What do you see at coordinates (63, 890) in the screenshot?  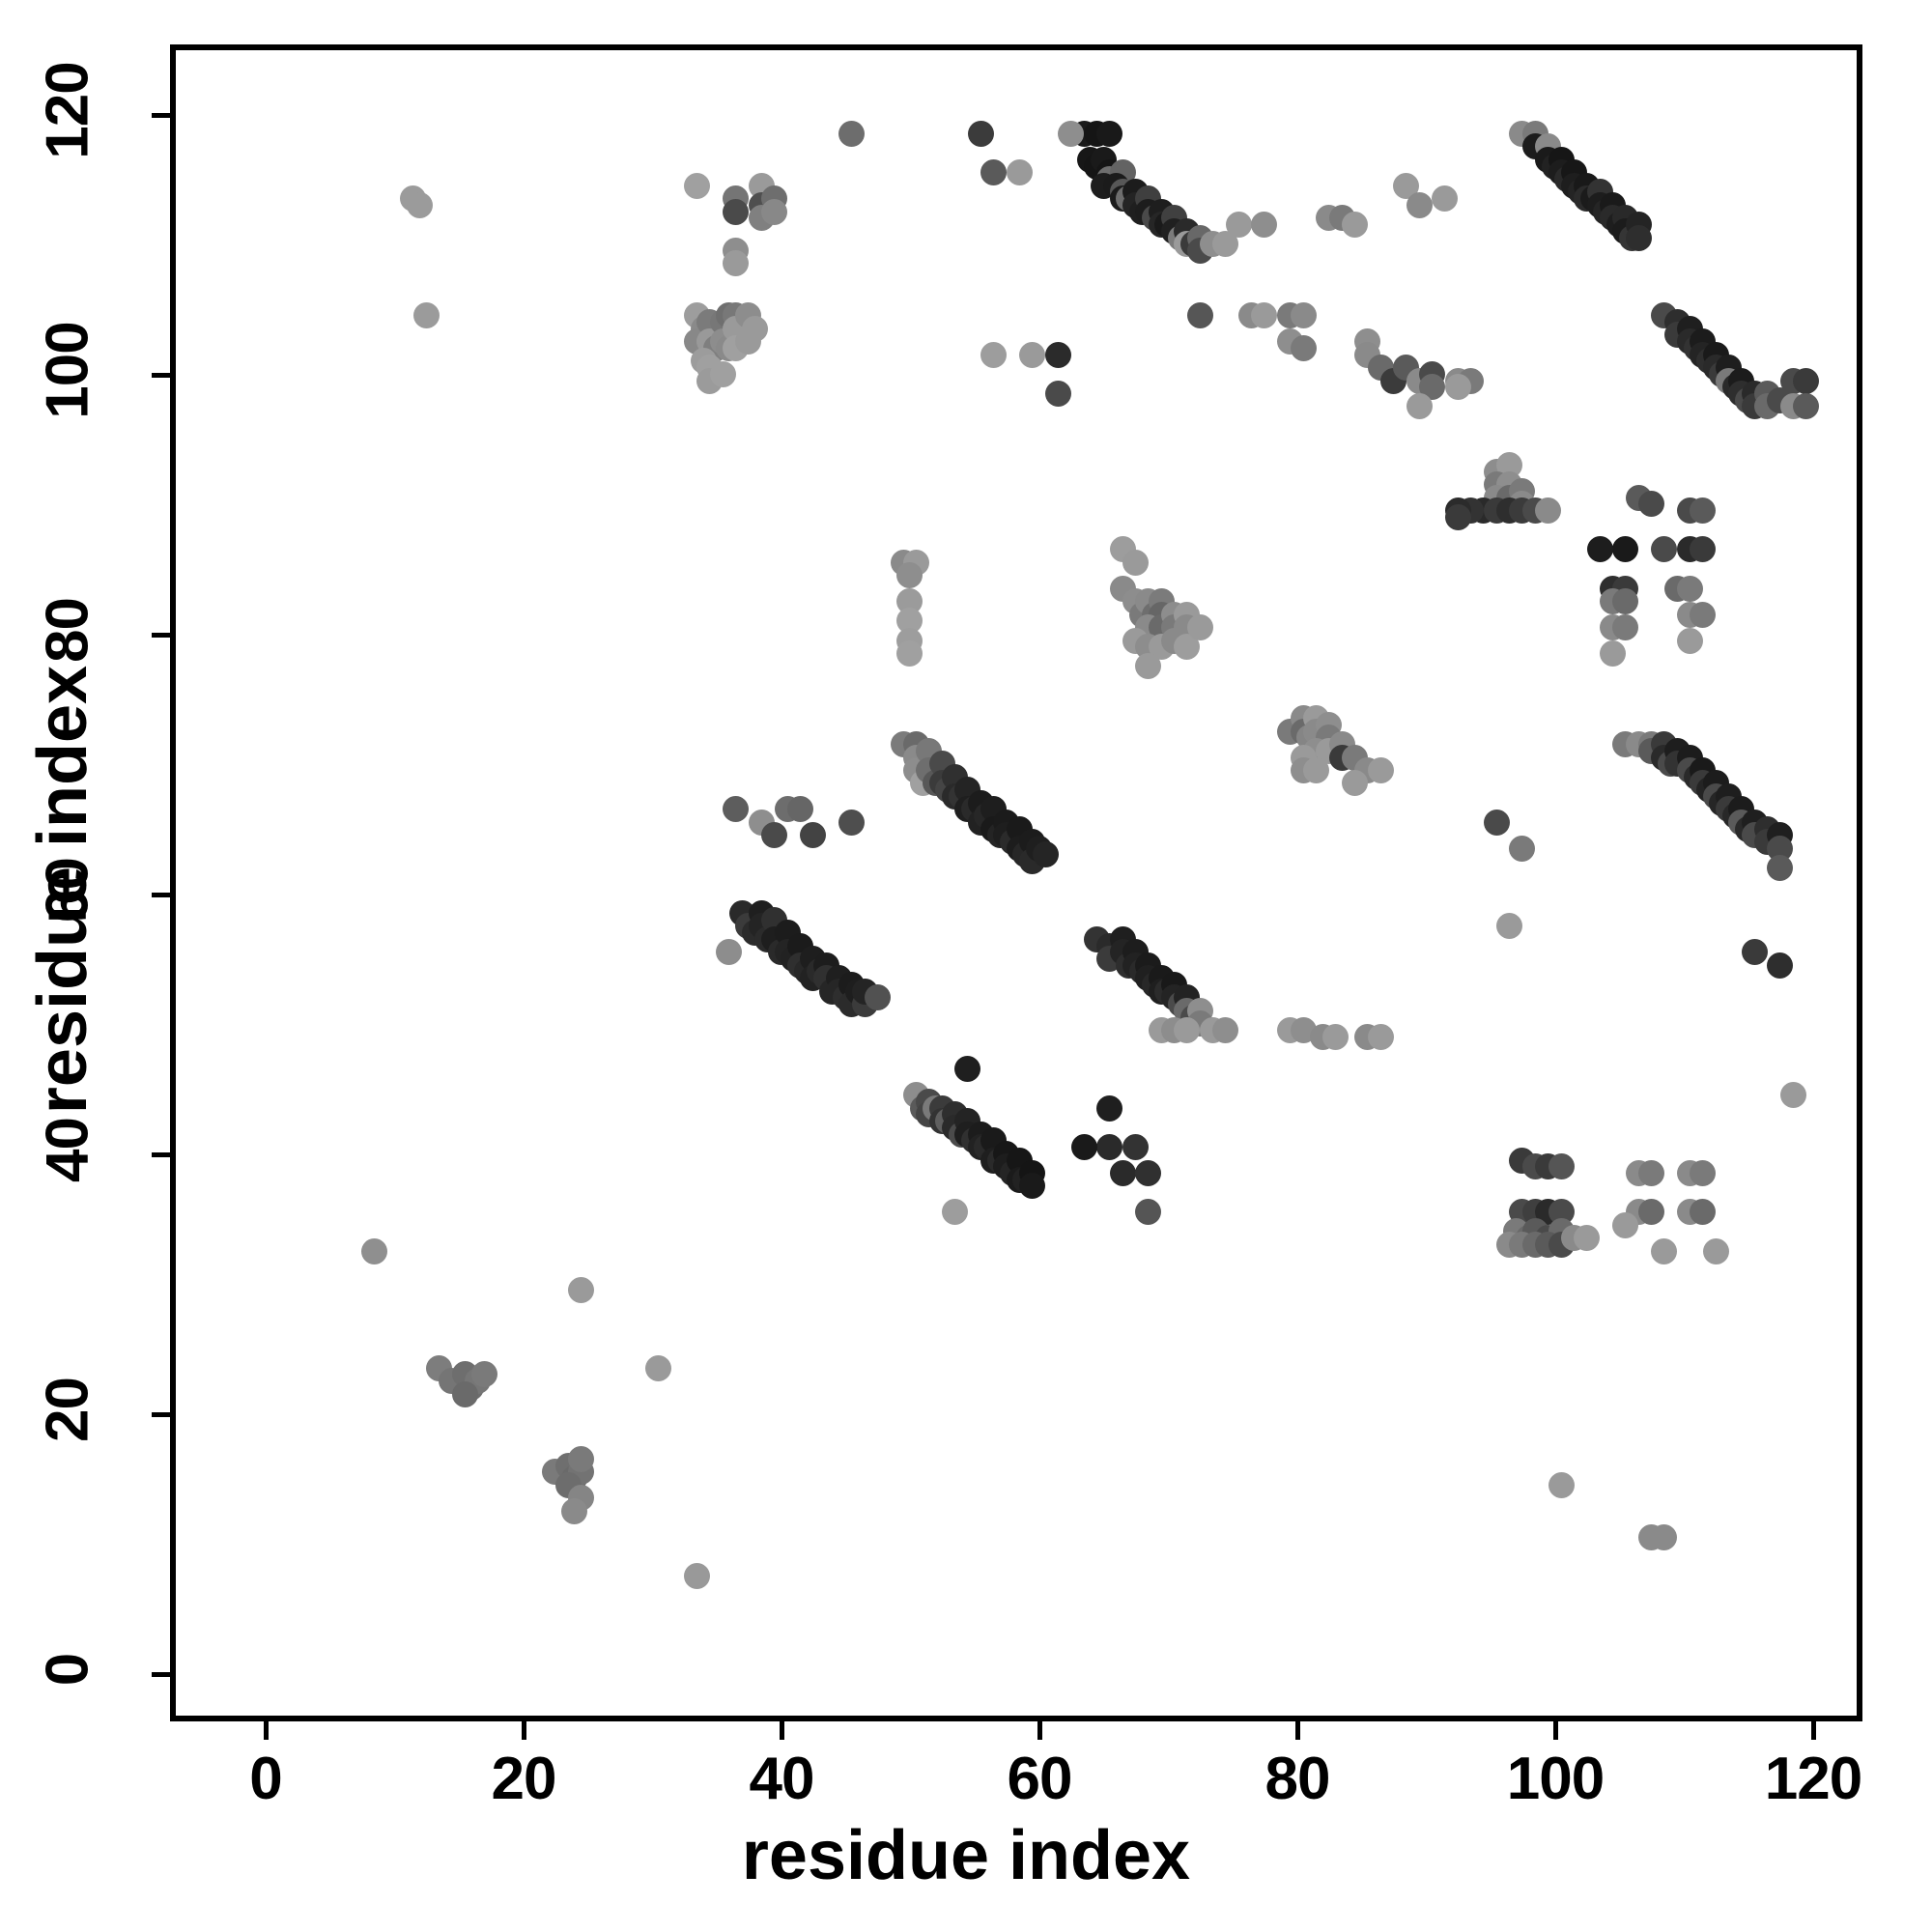 I see `y-axis-title: residue index` at bounding box center [63, 890].